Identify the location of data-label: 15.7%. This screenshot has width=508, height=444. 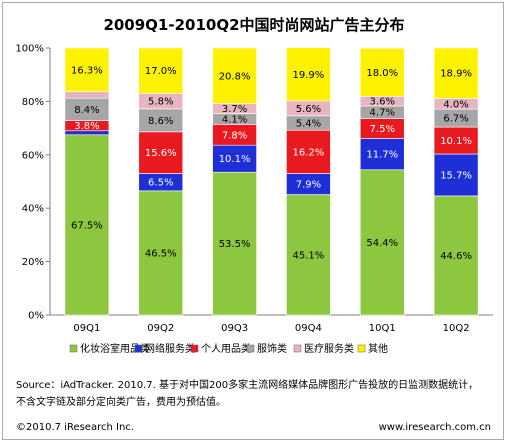
(456, 175).